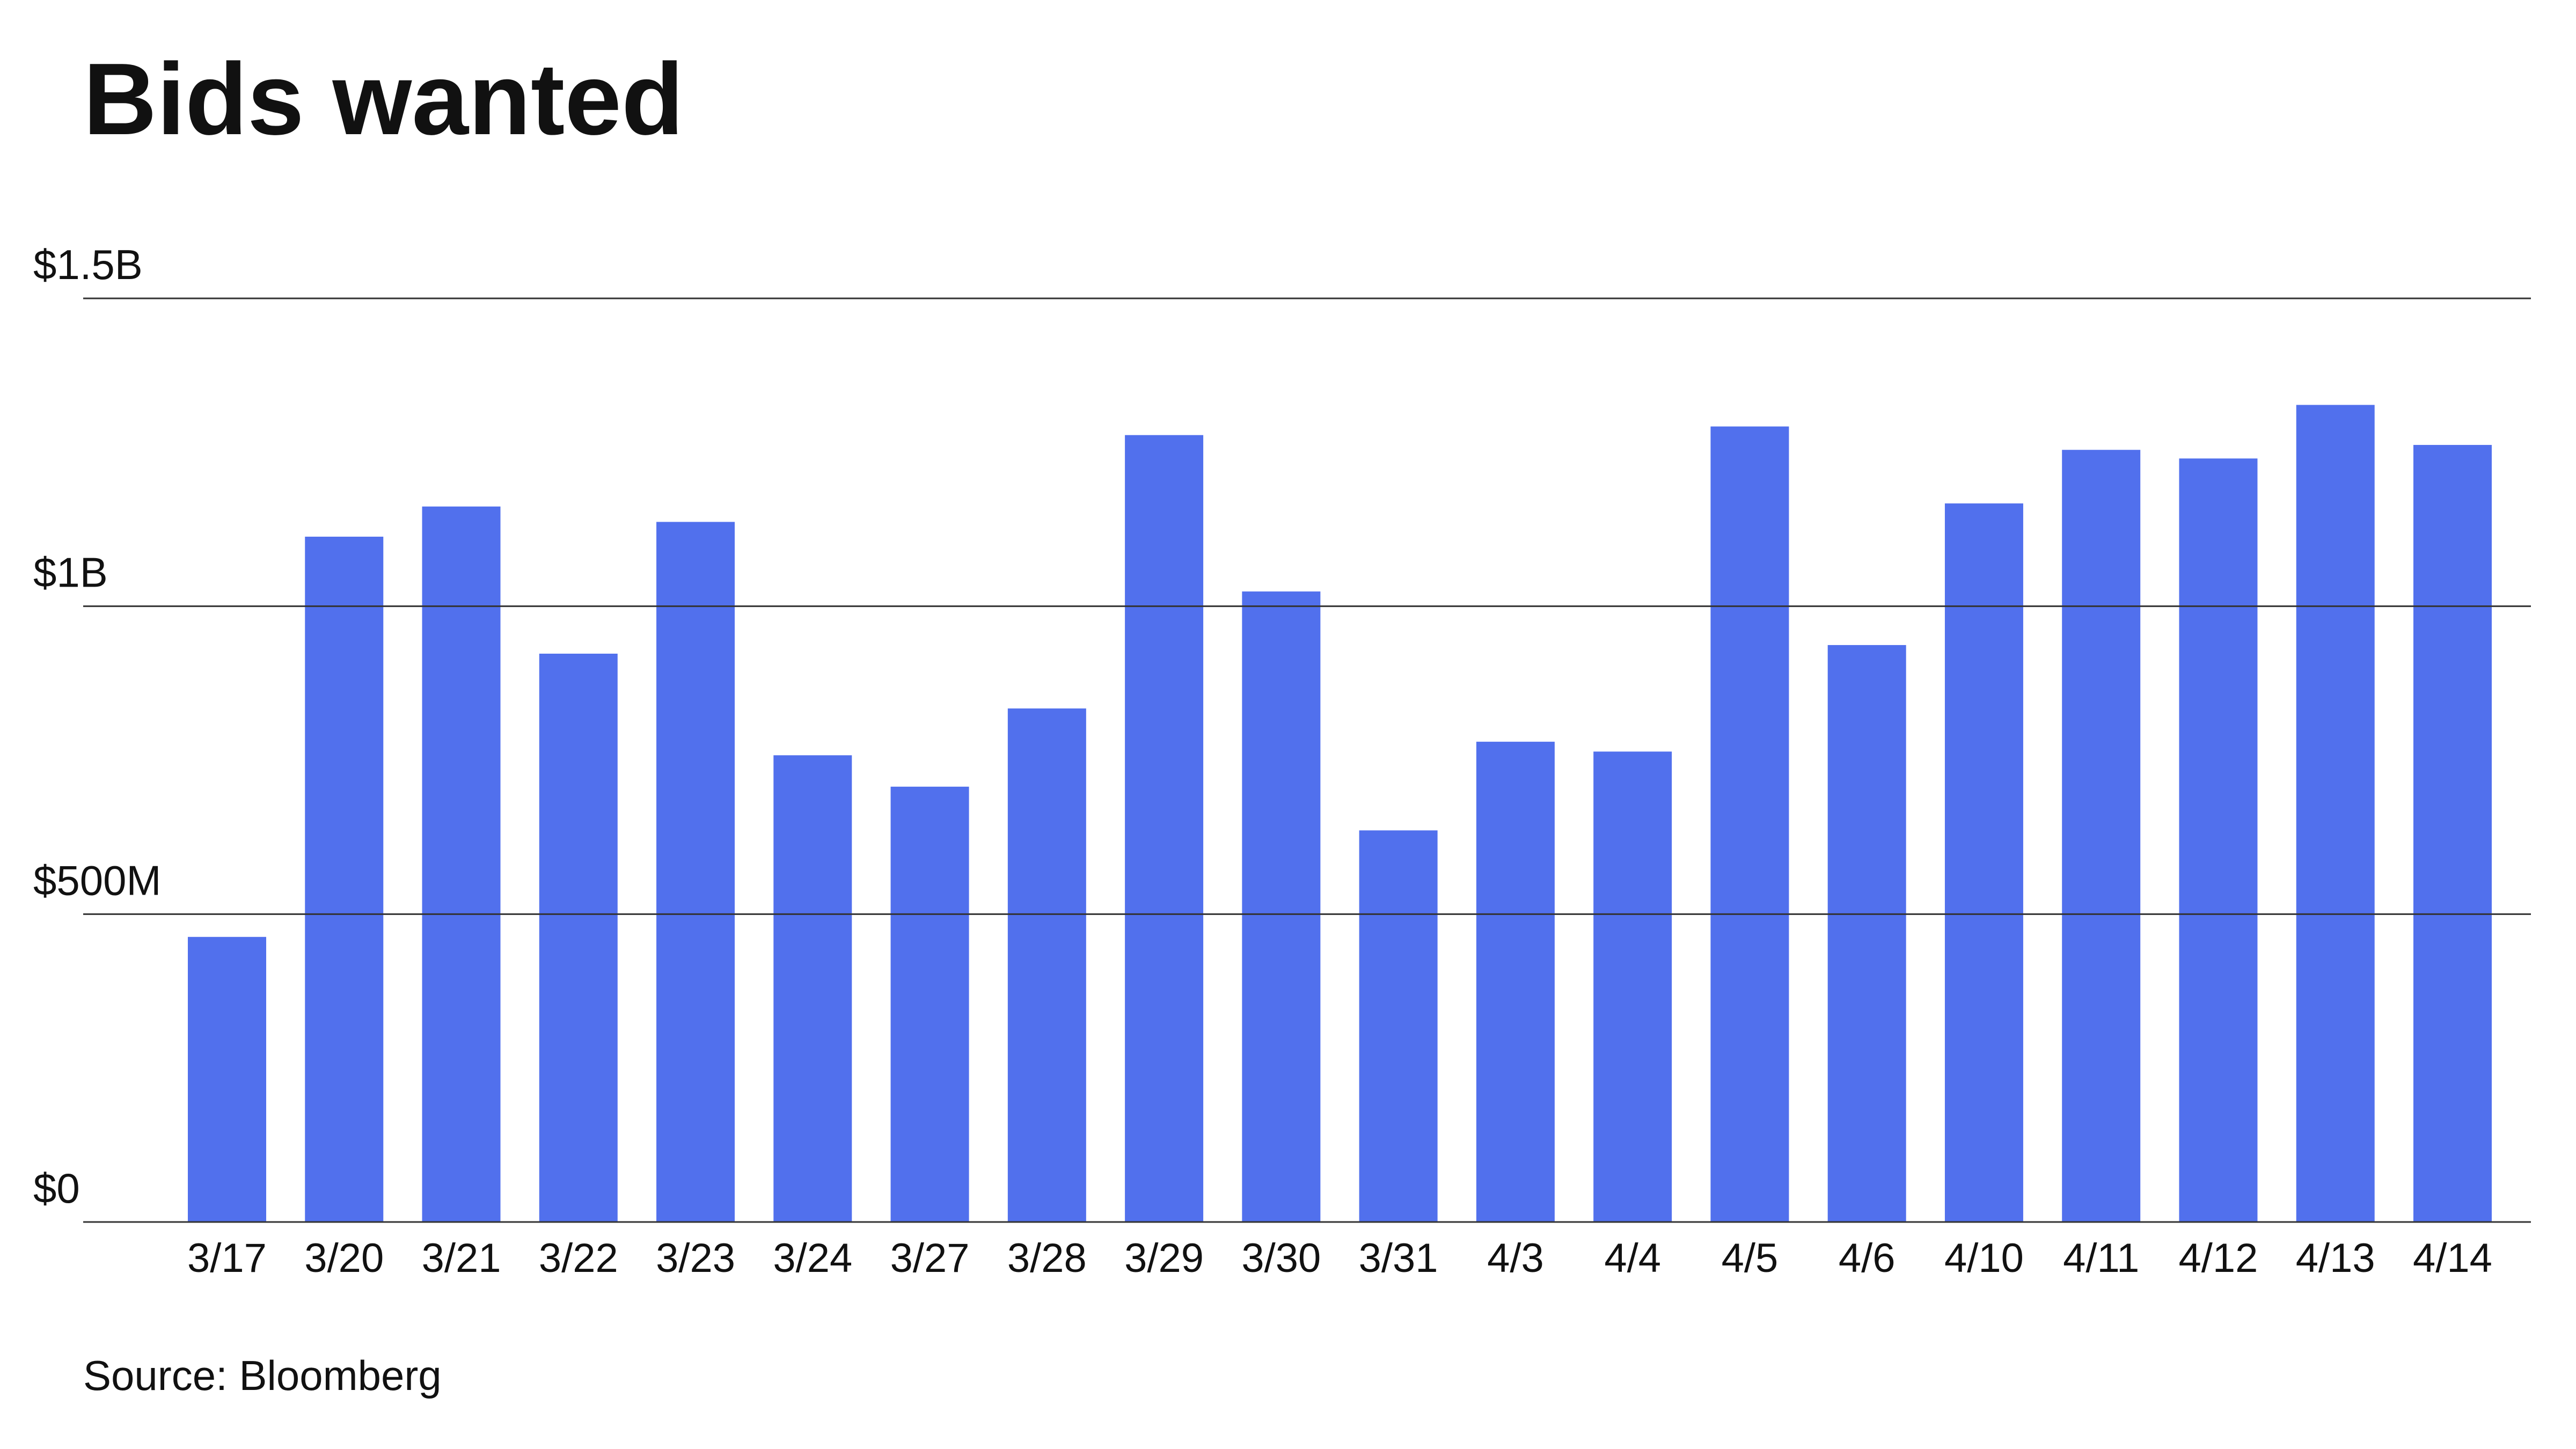 This screenshot has width=2576, height=1449. Describe the element at coordinates (70, 572) in the screenshot. I see `y-tick-label: $1B` at that location.